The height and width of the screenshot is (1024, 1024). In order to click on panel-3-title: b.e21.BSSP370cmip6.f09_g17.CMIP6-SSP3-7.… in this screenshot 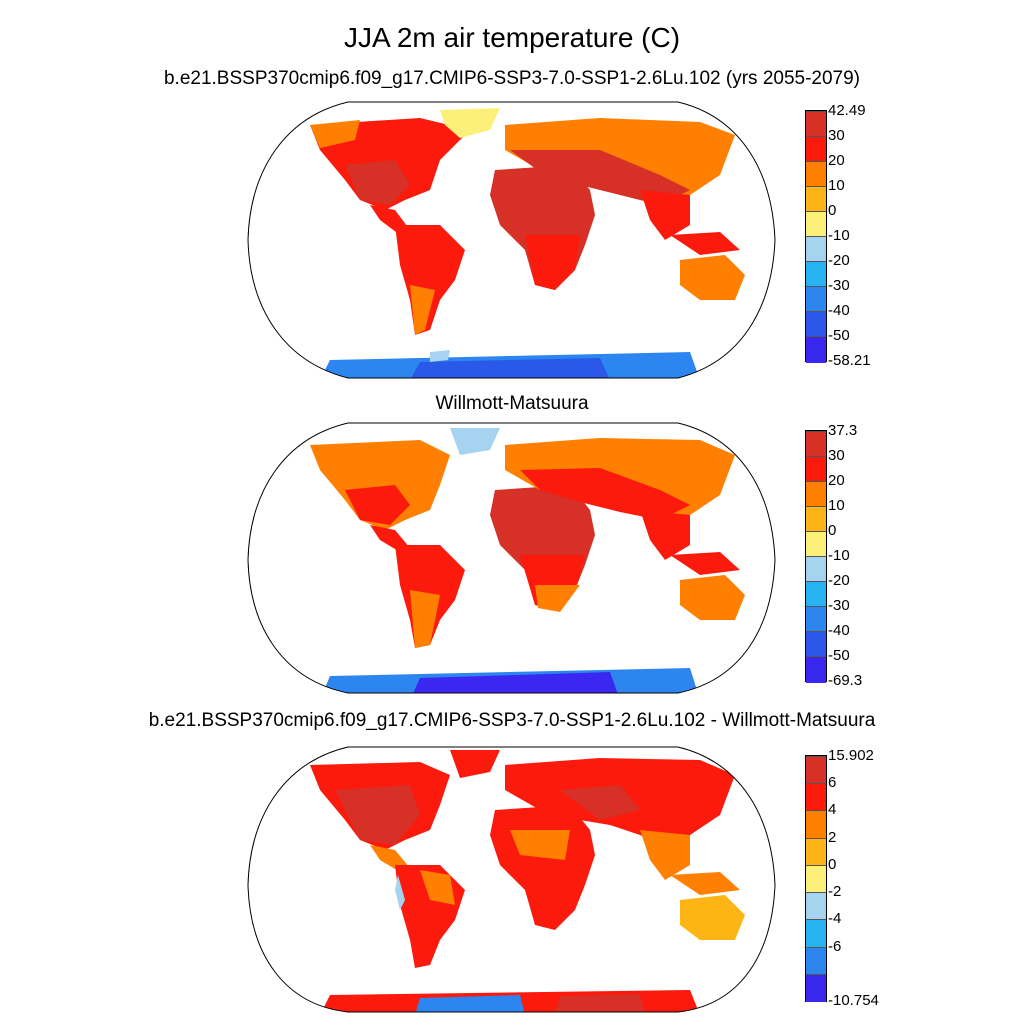, I will do `click(512, 720)`.